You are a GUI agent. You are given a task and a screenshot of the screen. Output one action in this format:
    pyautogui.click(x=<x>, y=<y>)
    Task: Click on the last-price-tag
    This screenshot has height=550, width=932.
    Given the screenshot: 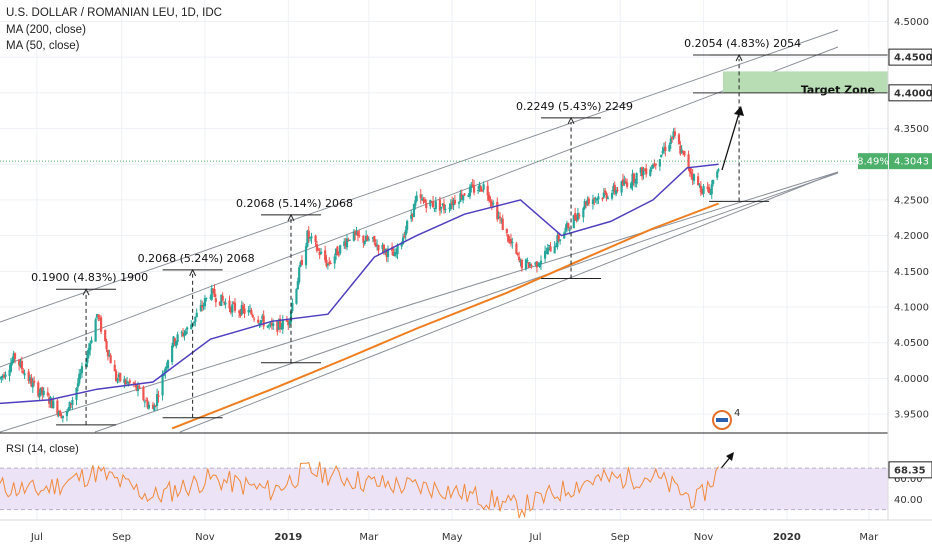 What is the action you would take?
    pyautogui.click(x=910, y=161)
    